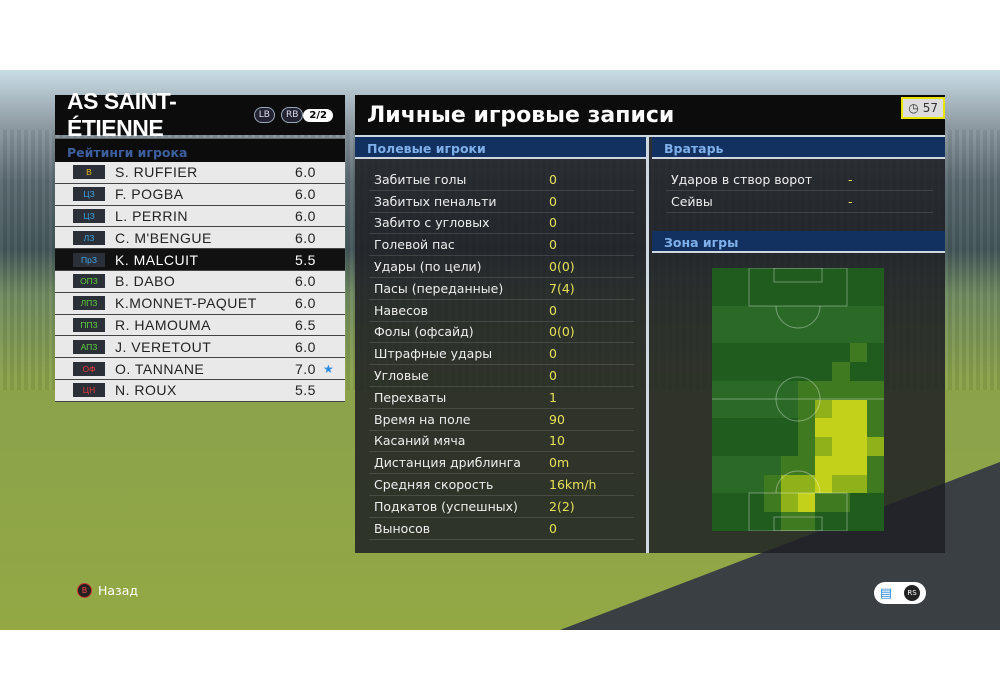 This screenshot has height=700, width=1000. I want to click on player-rating: 6.5, so click(305, 324).